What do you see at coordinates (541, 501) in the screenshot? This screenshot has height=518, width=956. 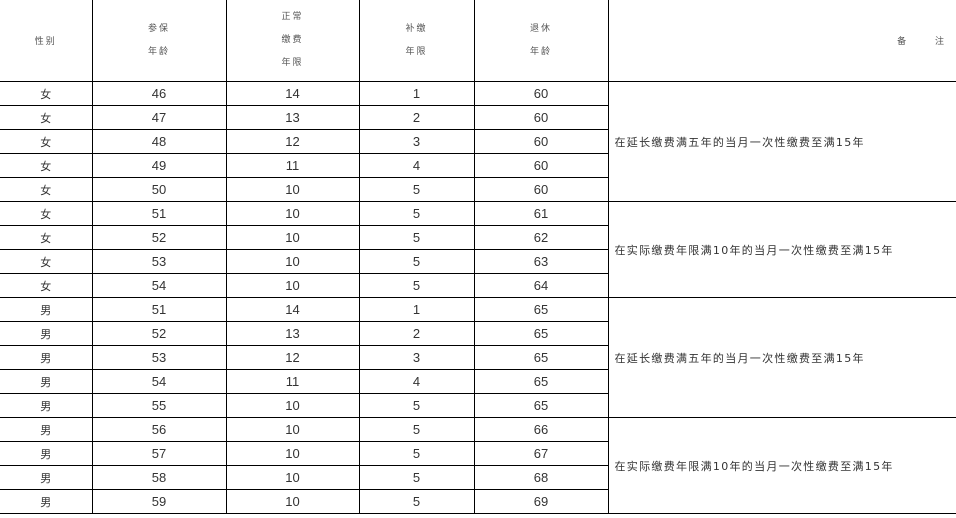 I see `cell-retire-age: 69` at bounding box center [541, 501].